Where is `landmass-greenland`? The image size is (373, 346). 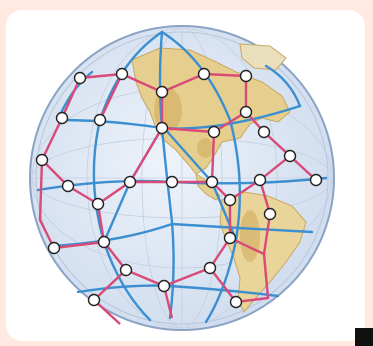 landmass-greenland is located at coordinates (263, 57).